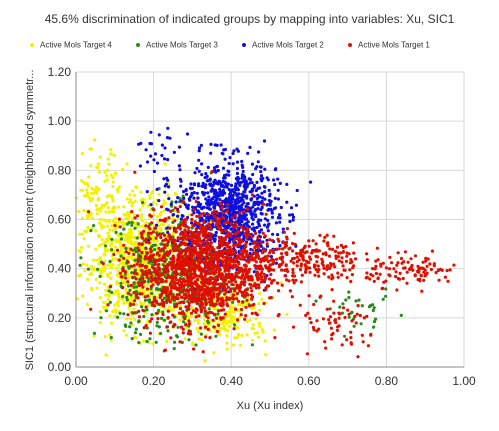 The width and height of the screenshot is (499, 431). Describe the element at coordinates (283, 44) in the screenshot. I see `legend-item-target-2: Active Mols Target 2` at that location.